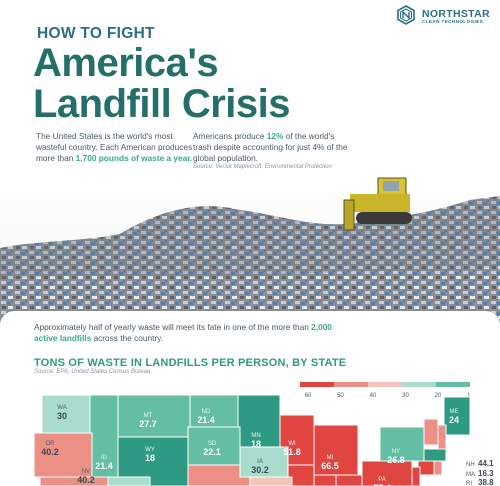 The width and height of the screenshot is (500, 486). I want to click on state-shape-ne, so click(219, 475).